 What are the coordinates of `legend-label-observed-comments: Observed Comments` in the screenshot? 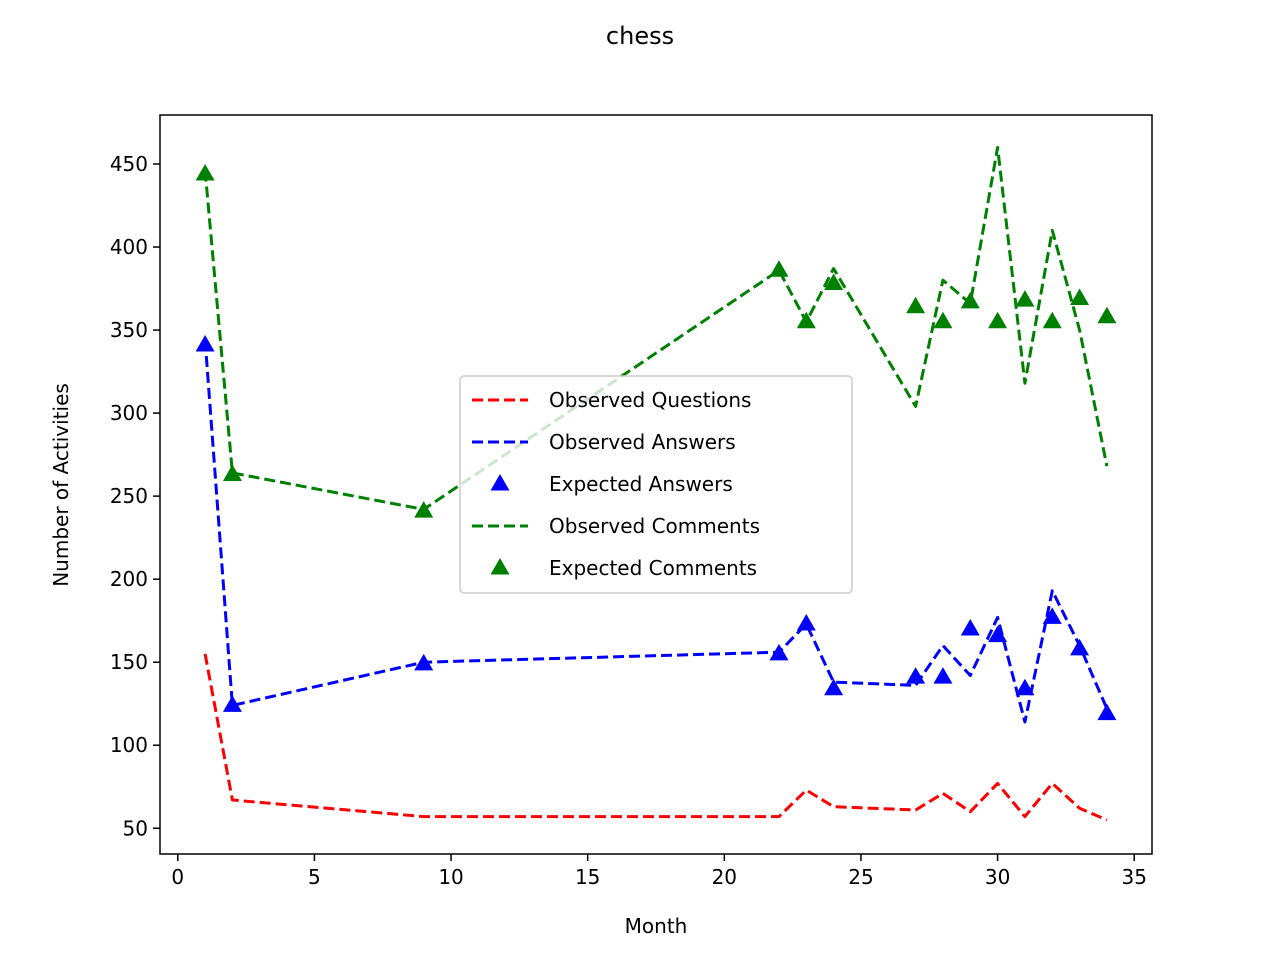 It's located at (654, 526).